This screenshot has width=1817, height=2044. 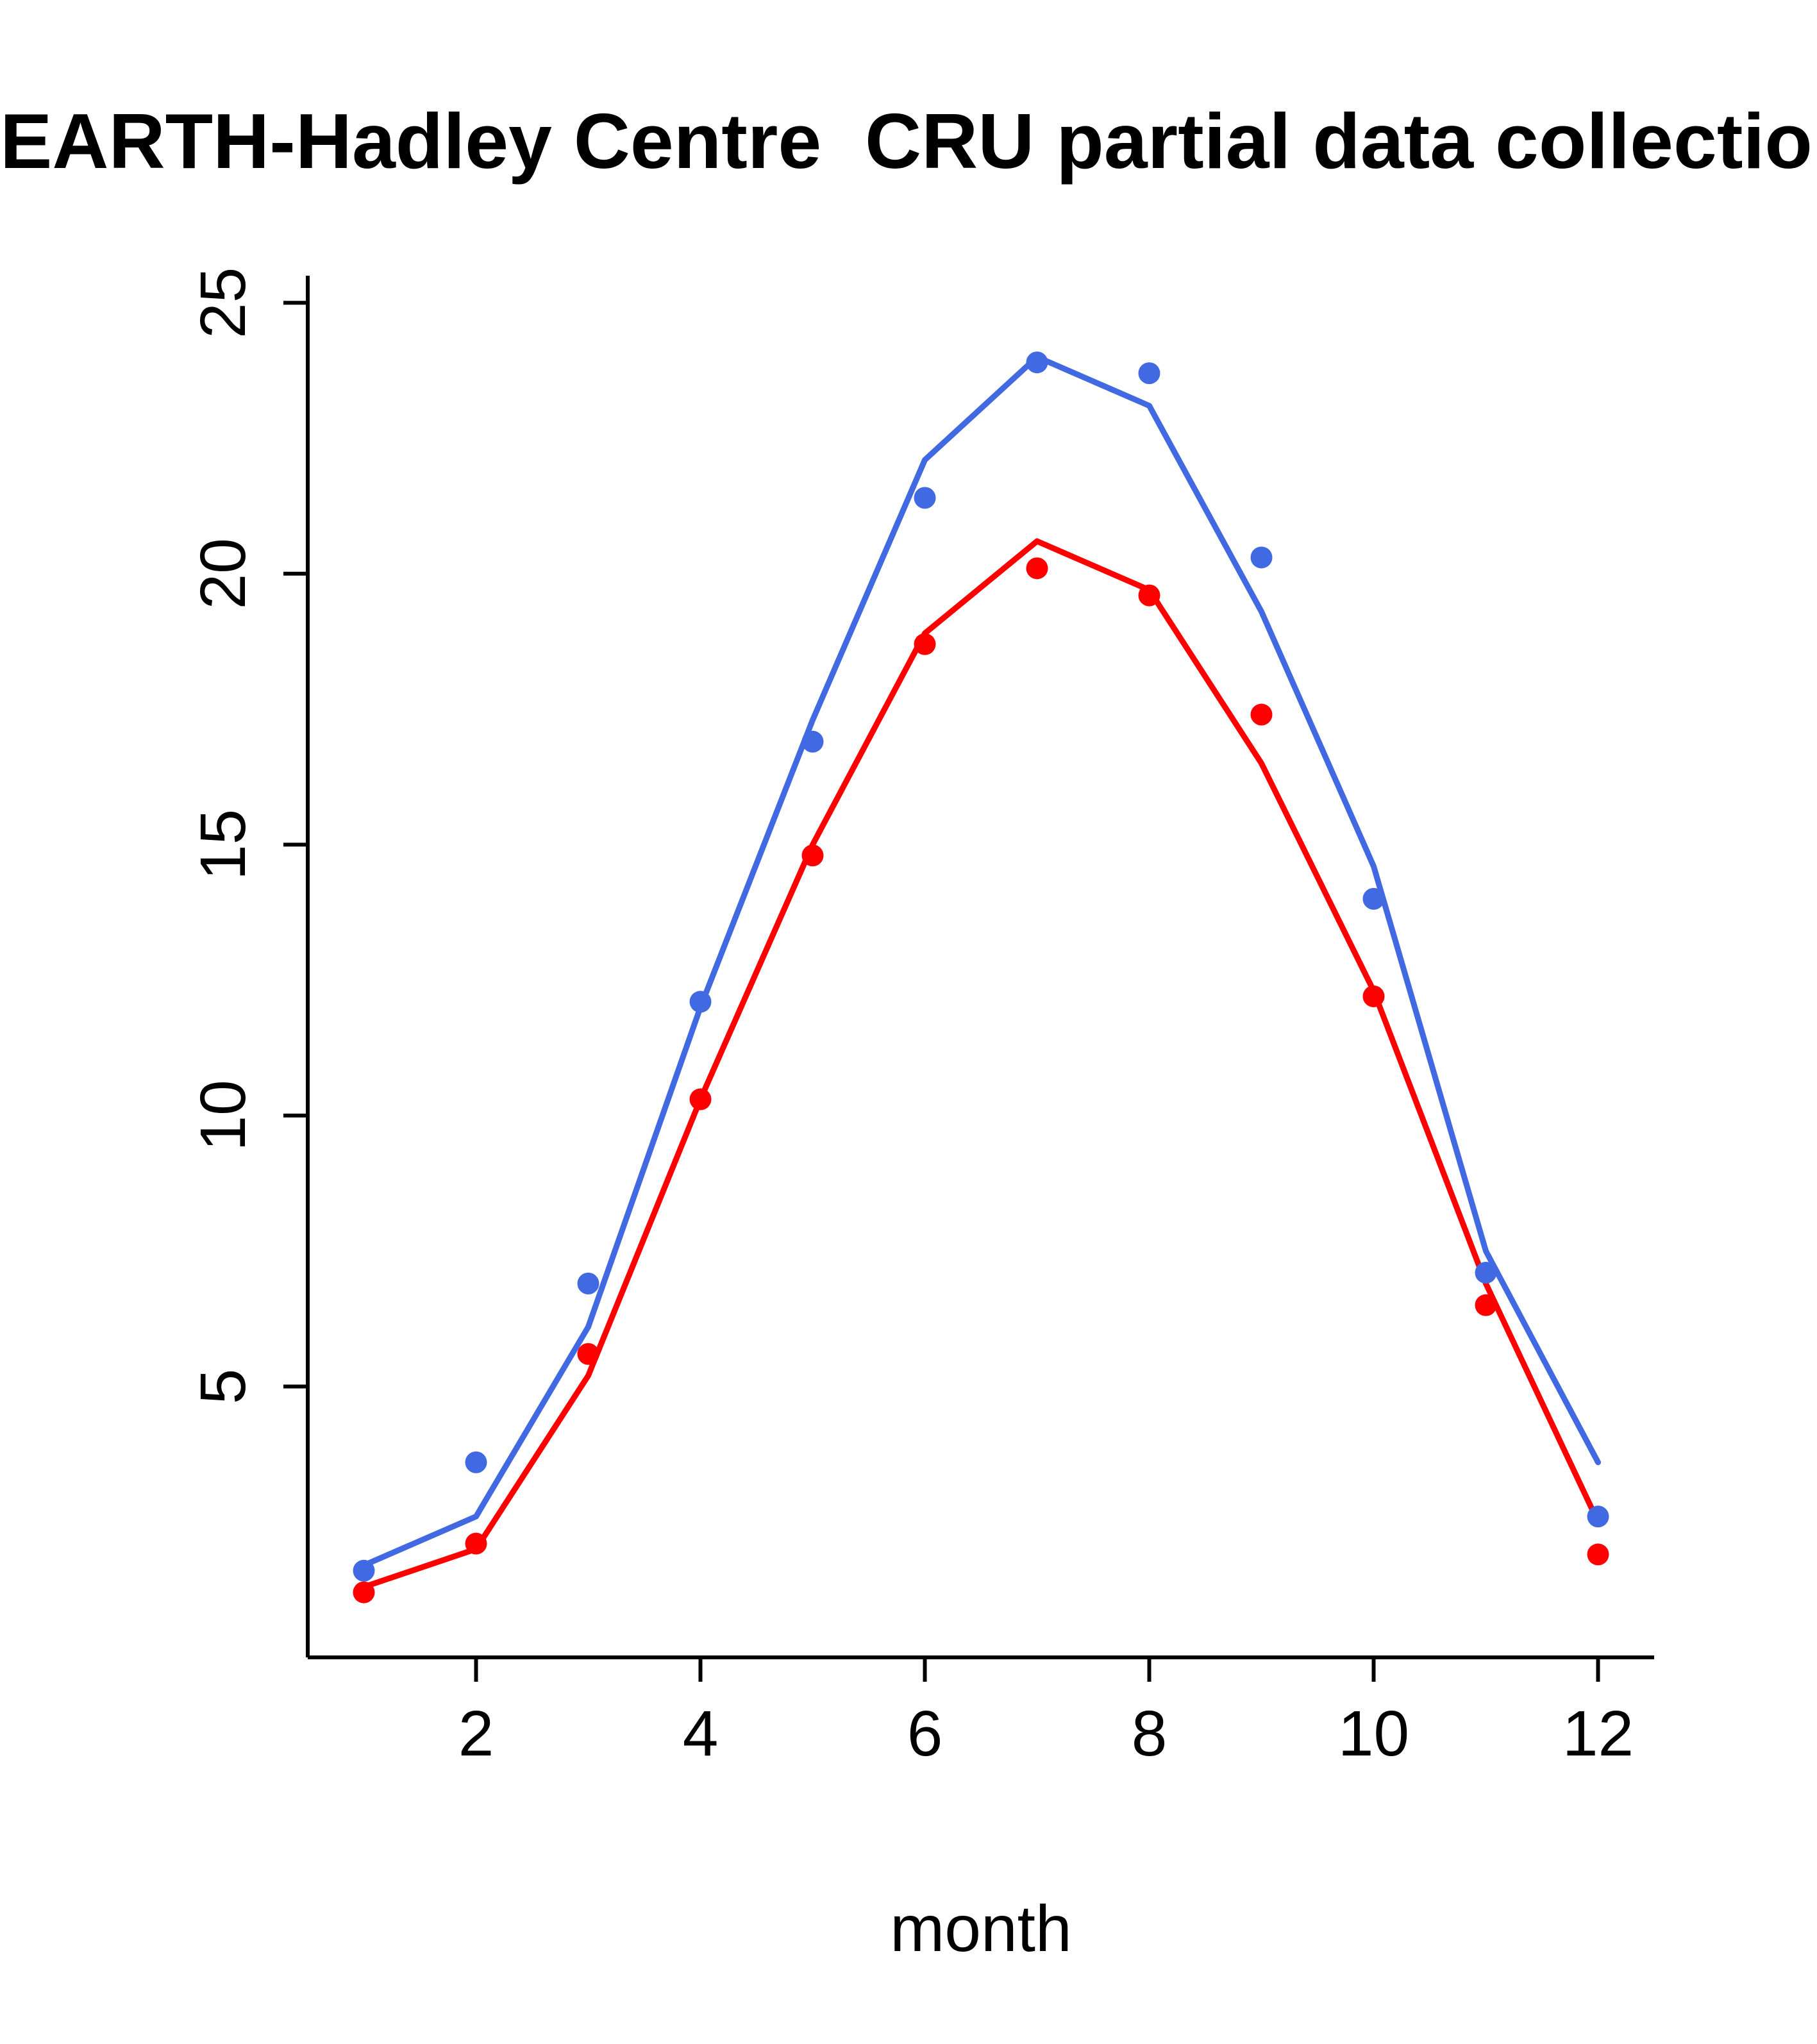 What do you see at coordinates (1150, 1734) in the screenshot?
I see `x-tick-label: 8` at bounding box center [1150, 1734].